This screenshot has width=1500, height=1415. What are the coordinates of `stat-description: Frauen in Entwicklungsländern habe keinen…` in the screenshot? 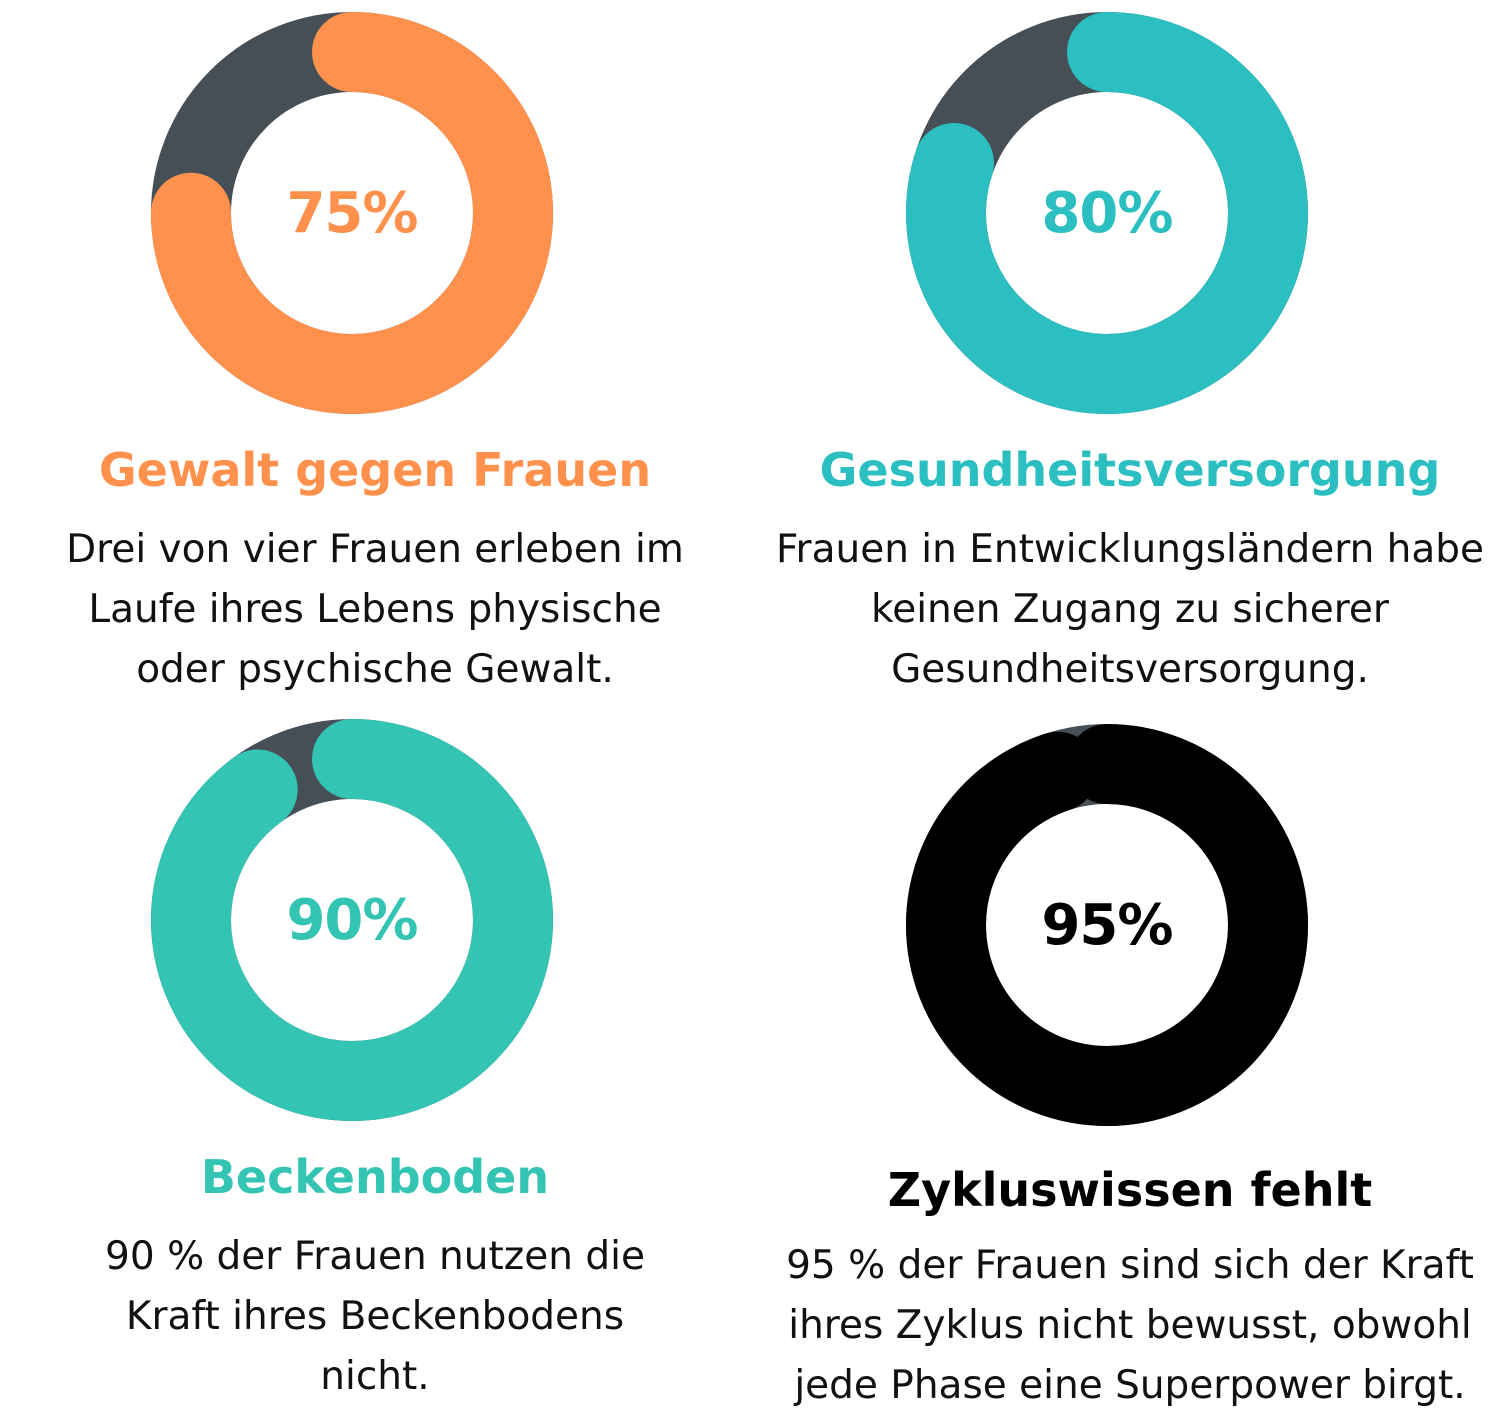 It's located at (1127, 610).